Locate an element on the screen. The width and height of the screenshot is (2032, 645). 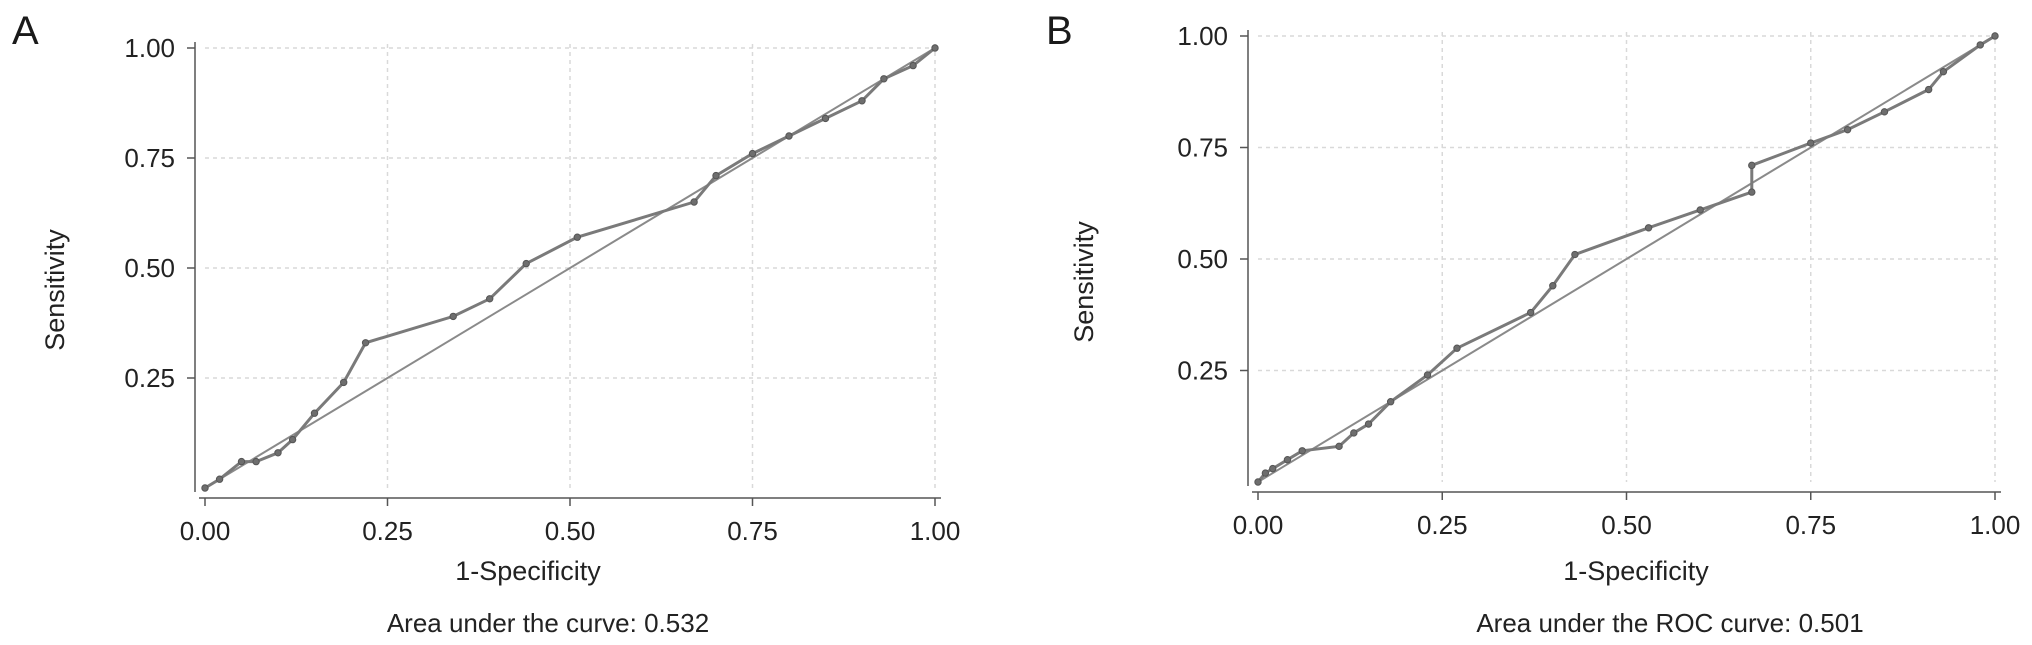
panel-b-x-tick-label: 0.50 is located at coordinates (1626, 525).